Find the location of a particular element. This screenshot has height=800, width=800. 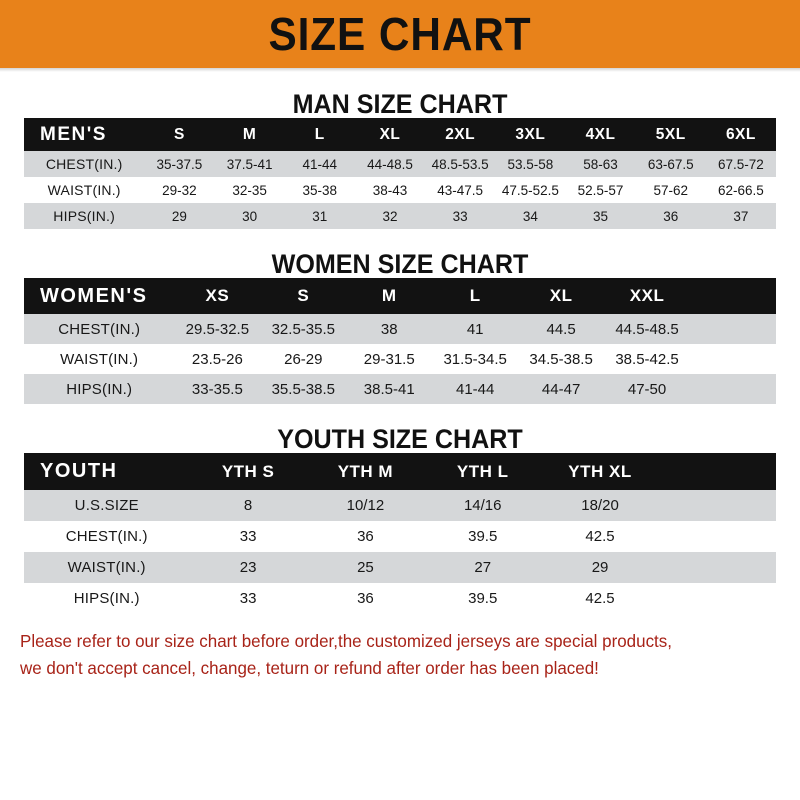

man-measurement-cell: 35-38 is located at coordinates (319, 190).